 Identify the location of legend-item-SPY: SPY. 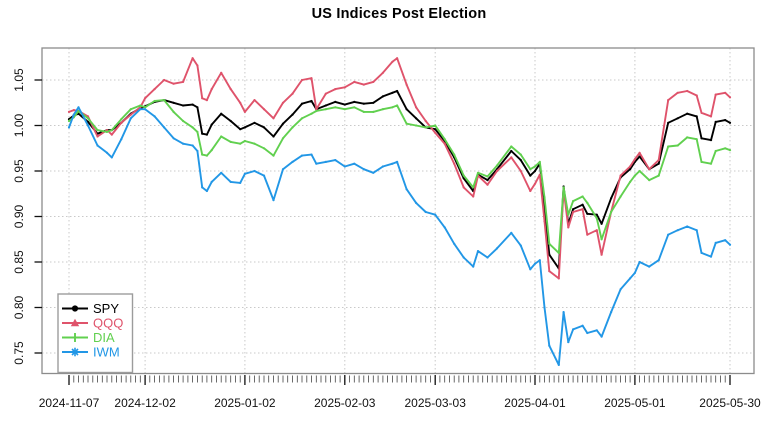
(90, 308).